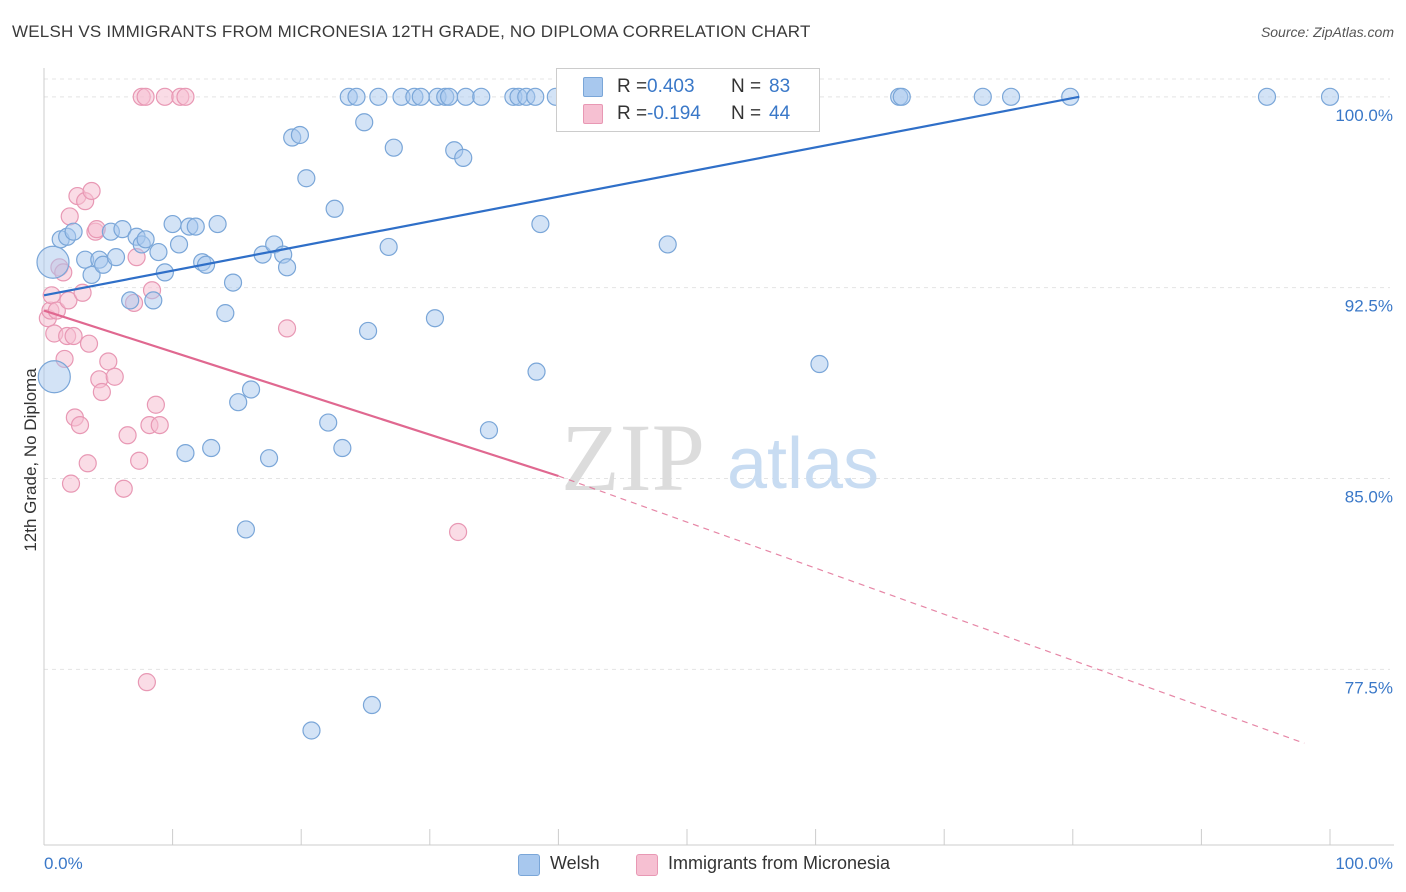 This screenshot has width=1406, height=892. What do you see at coordinates (746, 86) in the screenshot?
I see `welsh-n-label: N =` at bounding box center [746, 86].